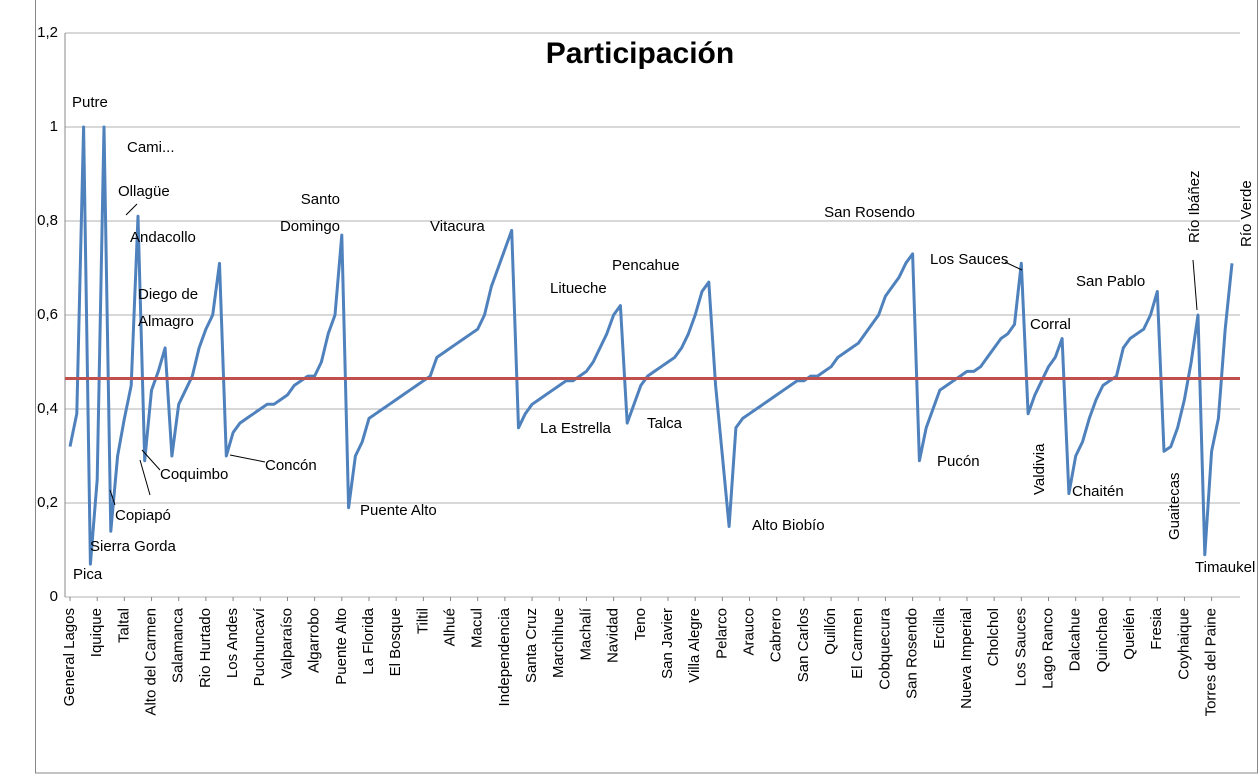  I want to click on annotation: Los Sauces, so click(969, 259).